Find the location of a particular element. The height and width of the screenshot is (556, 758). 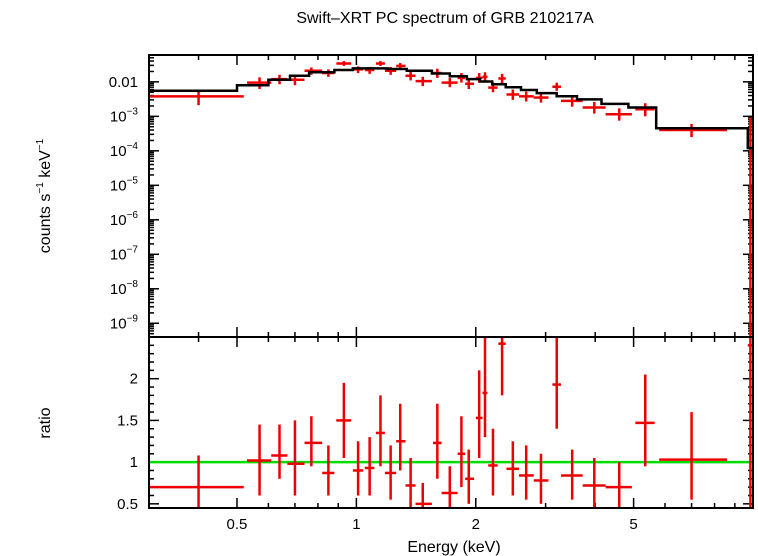

y-tick-label: 10⁻⁹ is located at coordinates (124, 322).